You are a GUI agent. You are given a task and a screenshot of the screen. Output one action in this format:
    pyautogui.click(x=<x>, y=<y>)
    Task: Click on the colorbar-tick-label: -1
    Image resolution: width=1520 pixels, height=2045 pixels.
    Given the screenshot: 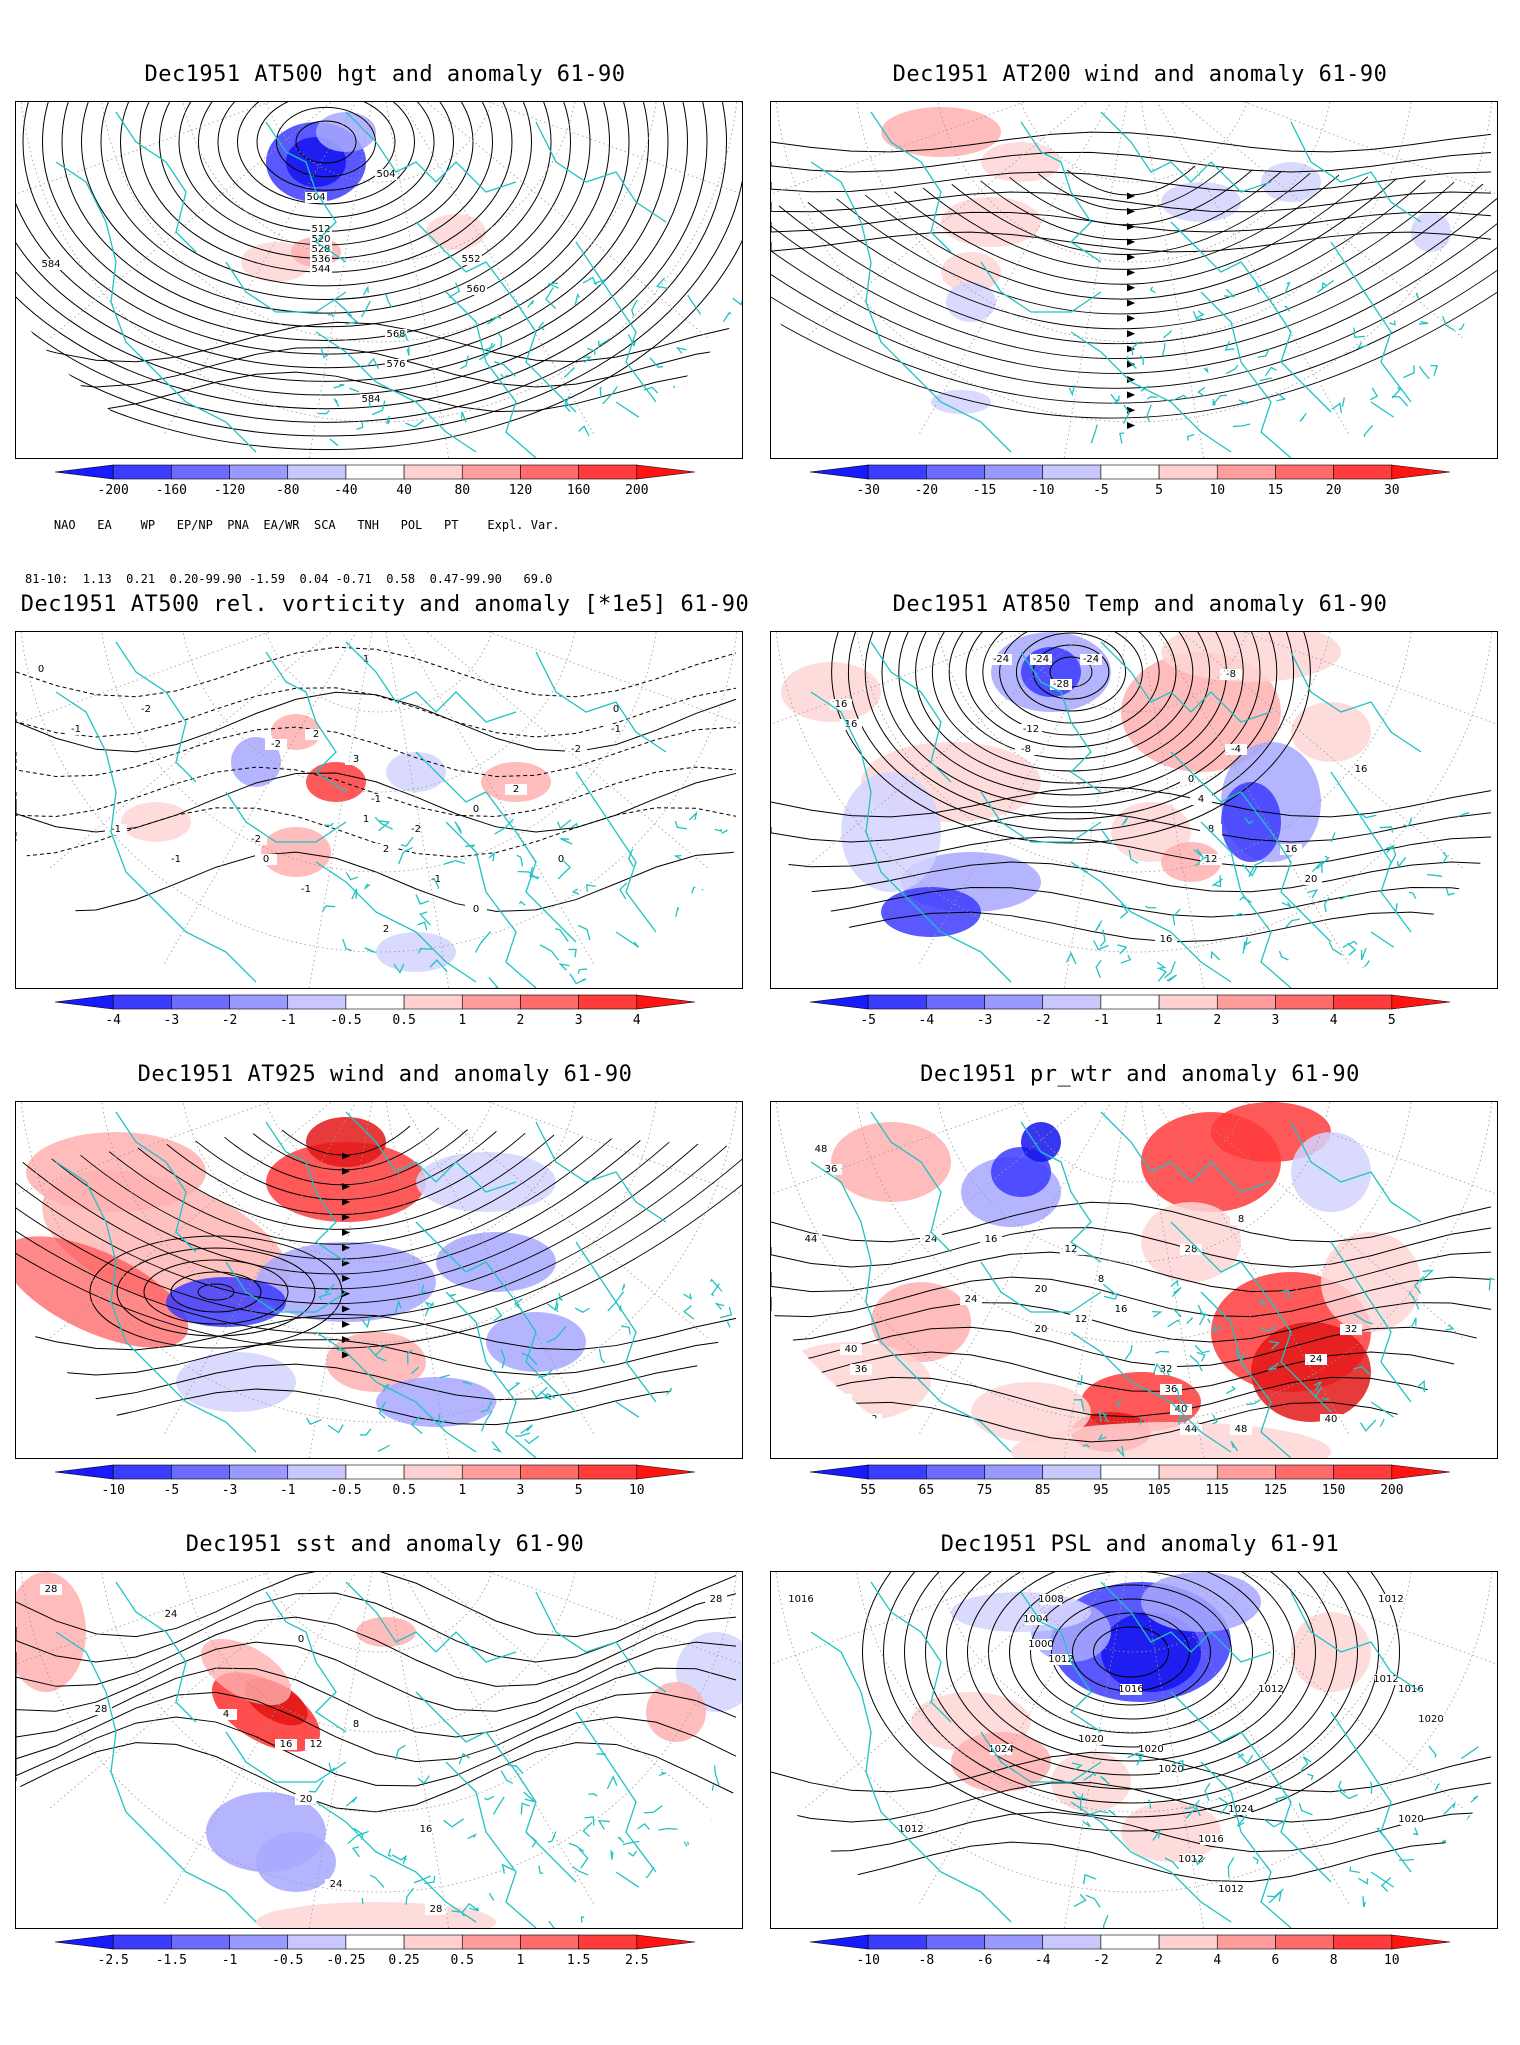 What is the action you would take?
    pyautogui.click(x=1101, y=1020)
    